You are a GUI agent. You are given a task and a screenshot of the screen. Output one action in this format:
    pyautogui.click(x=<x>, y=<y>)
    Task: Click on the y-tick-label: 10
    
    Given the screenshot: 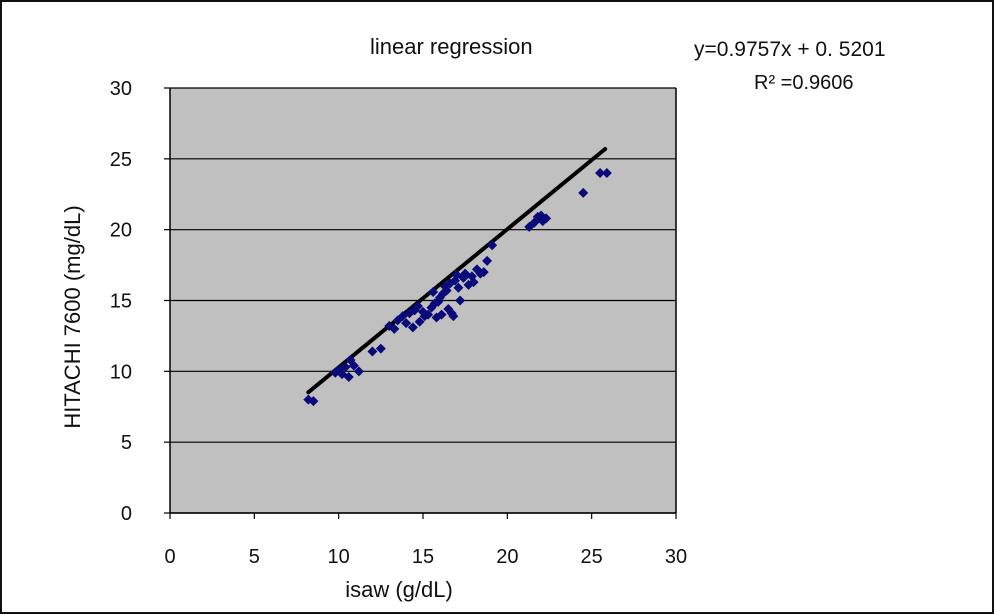 What is the action you would take?
    pyautogui.click(x=121, y=372)
    